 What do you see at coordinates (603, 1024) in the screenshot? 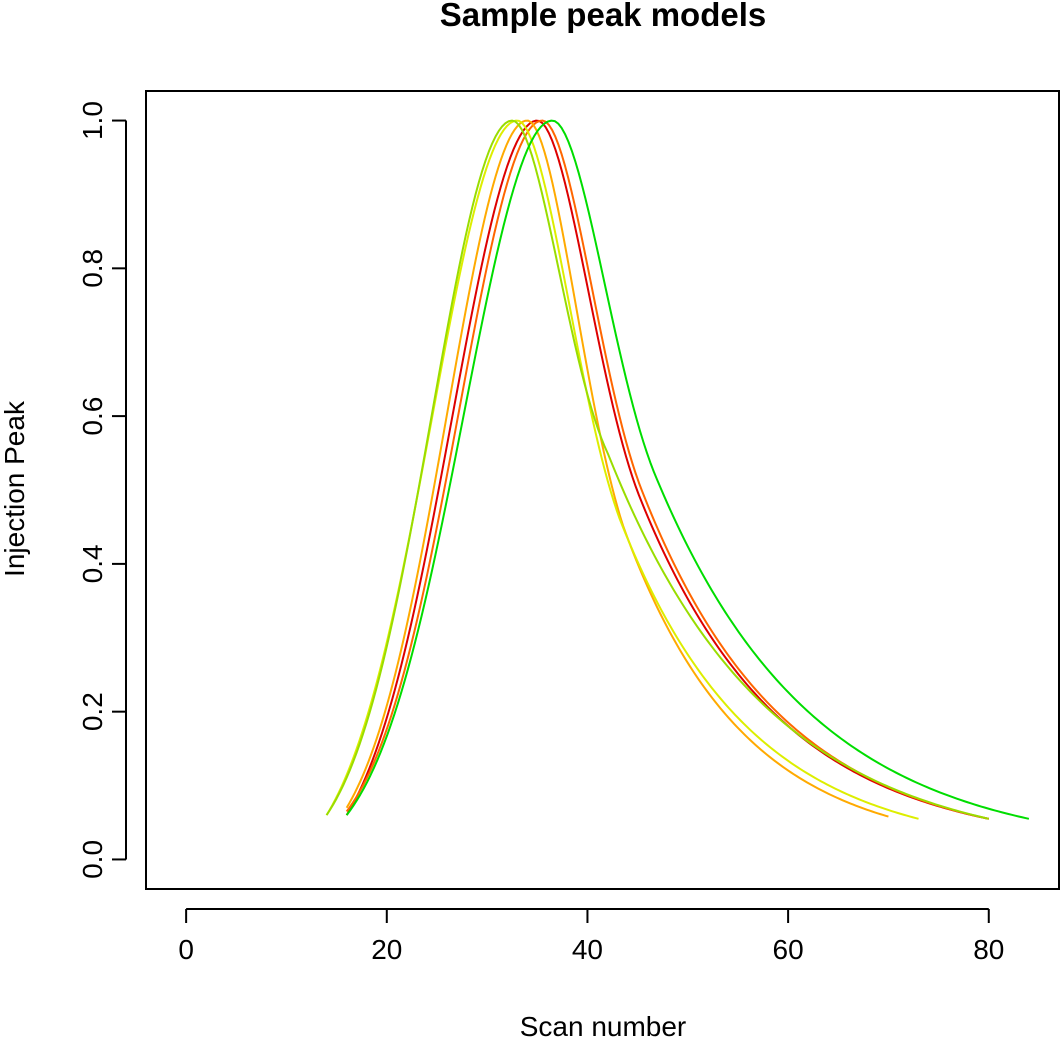
I see `x-axis-title: Scan number` at bounding box center [603, 1024].